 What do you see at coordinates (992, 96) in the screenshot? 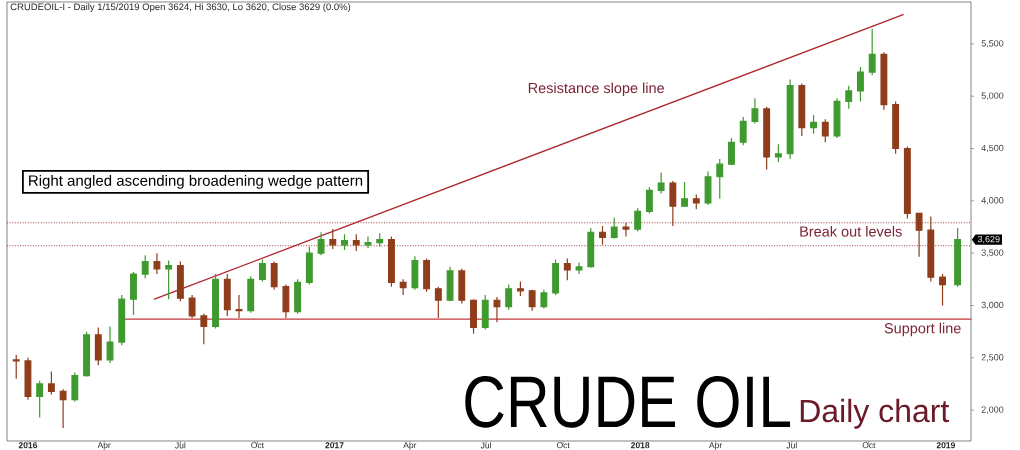
I see `y-tick-label: 5,000` at bounding box center [992, 96].